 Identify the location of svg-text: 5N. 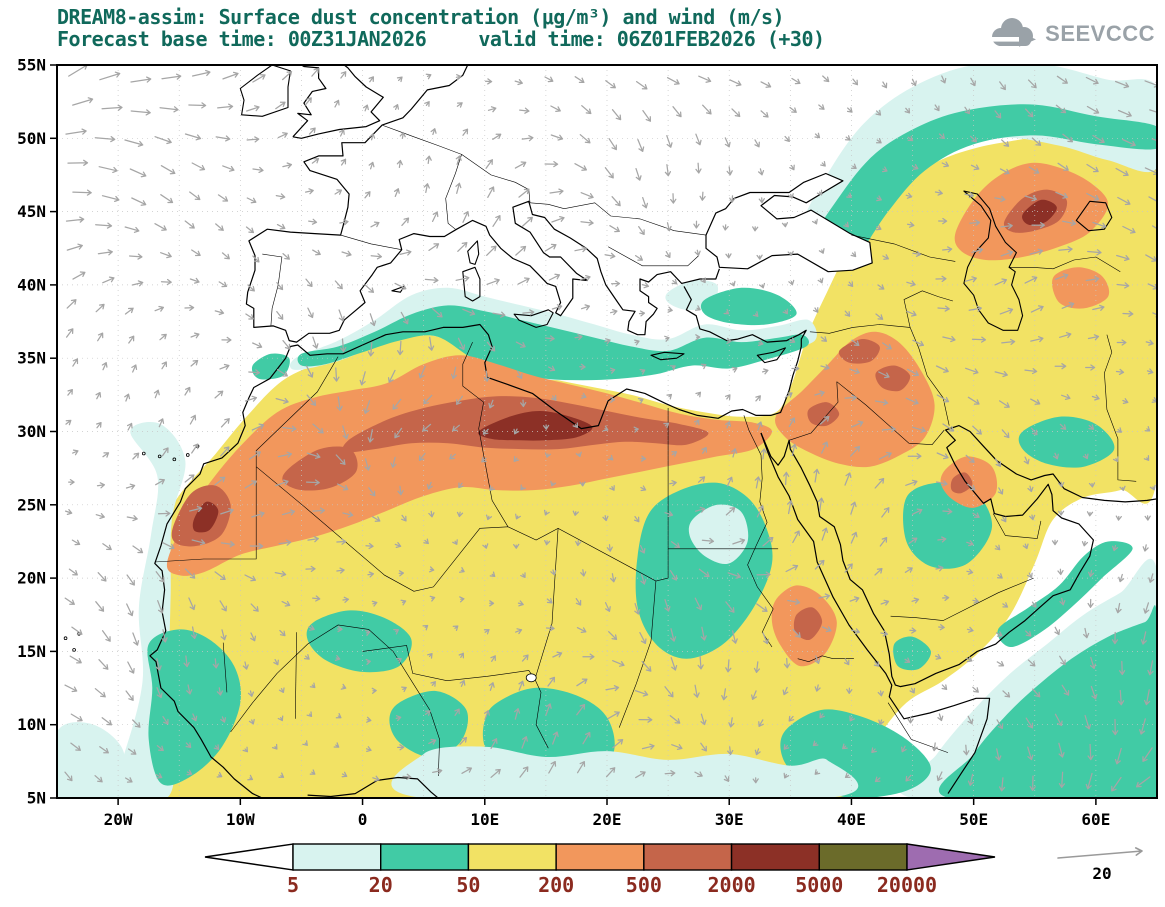
(36, 798).